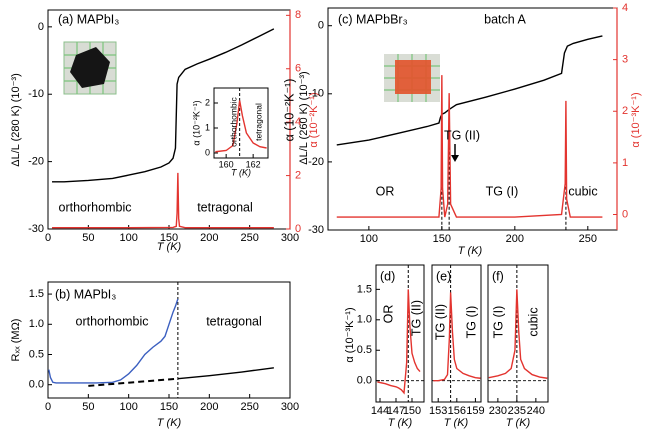  I want to click on annotation: cubic, so click(533, 321).